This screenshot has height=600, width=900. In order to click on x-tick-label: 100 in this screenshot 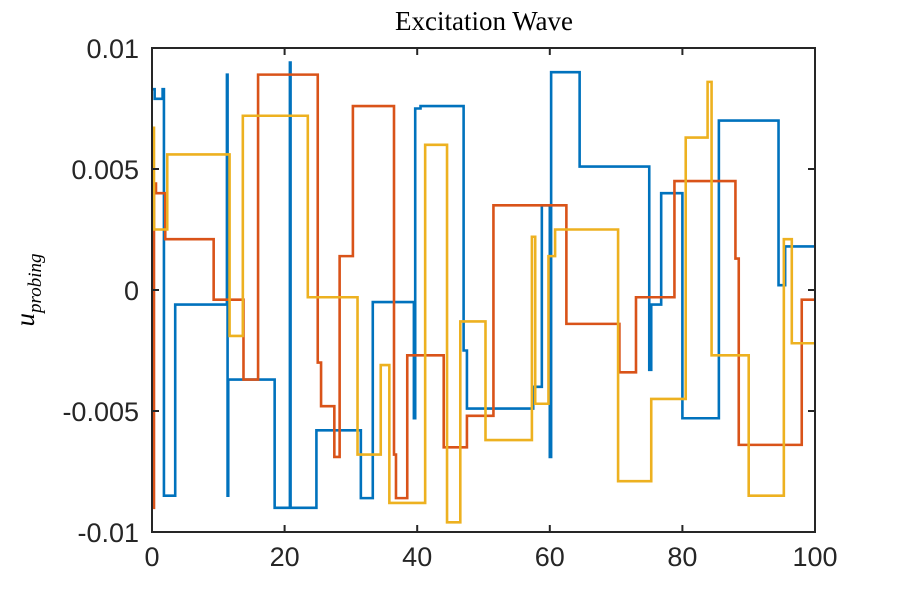, I will do `click(814, 557)`.